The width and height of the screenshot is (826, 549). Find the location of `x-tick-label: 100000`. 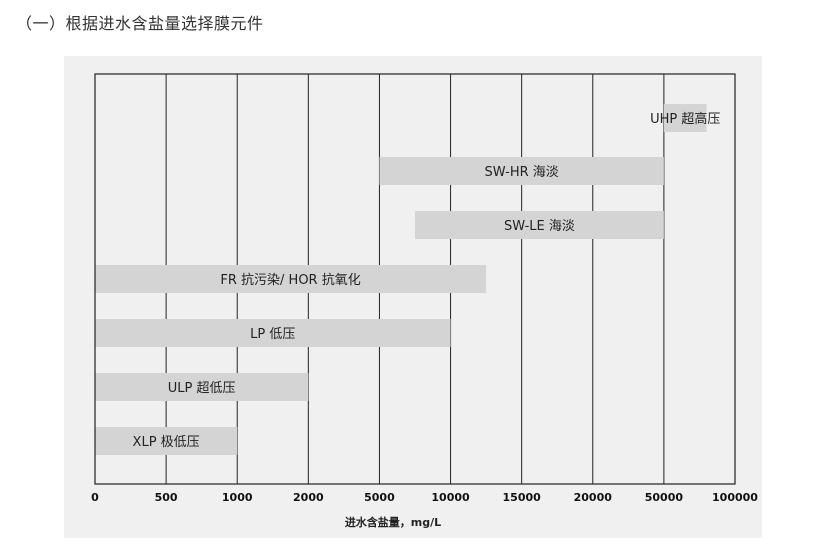

x-tick-label: 100000 is located at coordinates (735, 497).